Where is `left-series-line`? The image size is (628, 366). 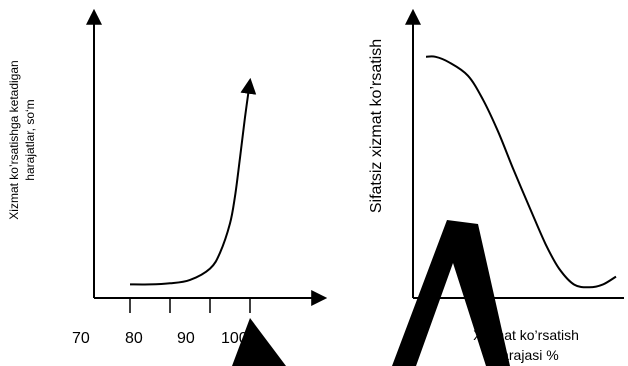
left-series-line is located at coordinates (193, 181).